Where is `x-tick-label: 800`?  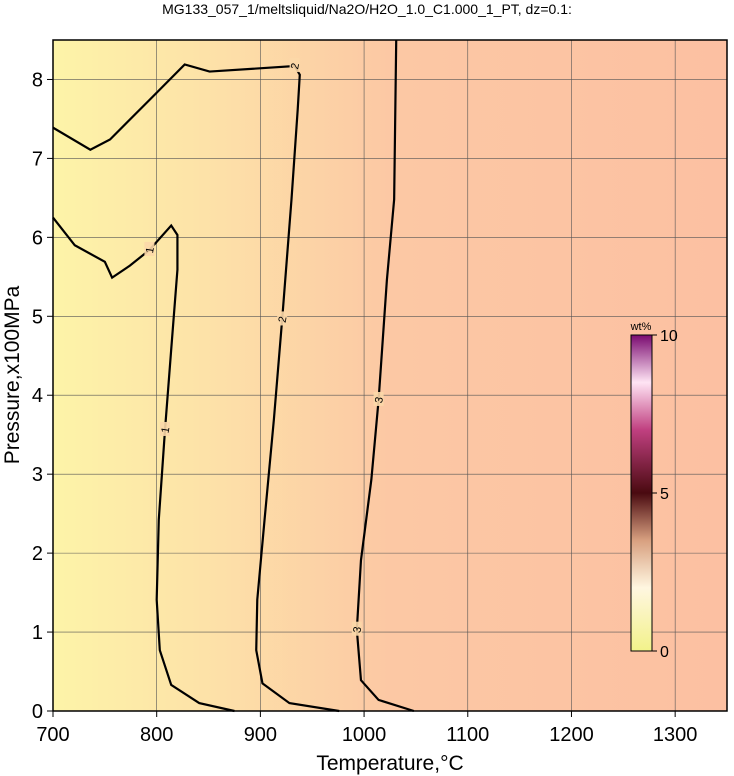 x-tick-label: 800 is located at coordinates (156, 735).